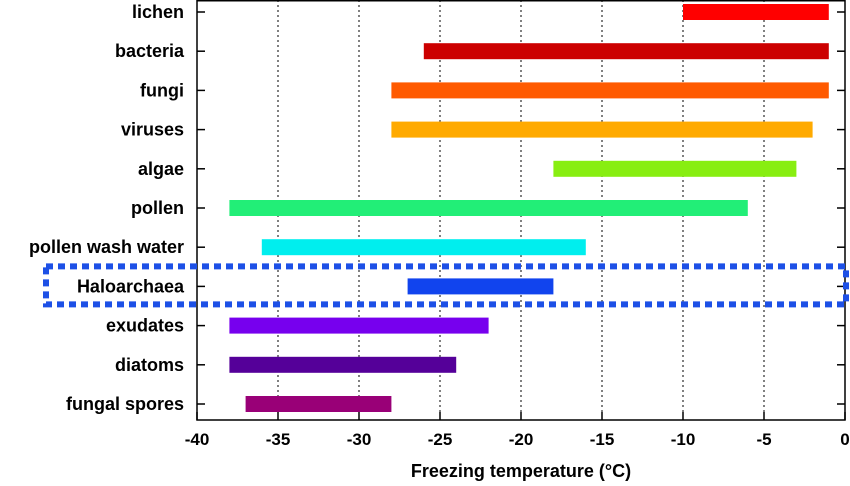  I want to click on bar-algae, so click(675, 168).